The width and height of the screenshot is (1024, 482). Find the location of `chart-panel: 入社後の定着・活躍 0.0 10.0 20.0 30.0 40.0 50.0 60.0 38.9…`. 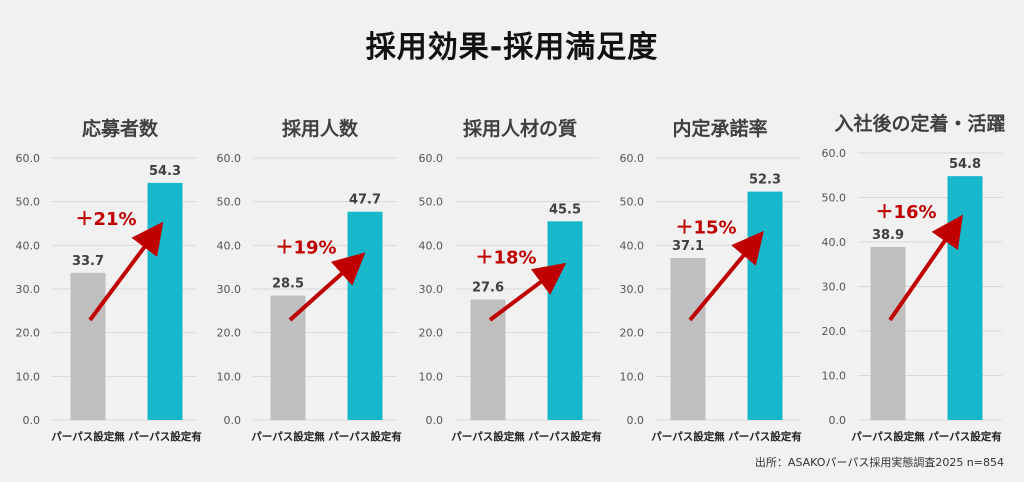

chart-panel: 入社後の定着・活躍 0.0 10.0 20.0 30.0 40.0 50.0 60.0 38.9… is located at coordinates (914, 277).